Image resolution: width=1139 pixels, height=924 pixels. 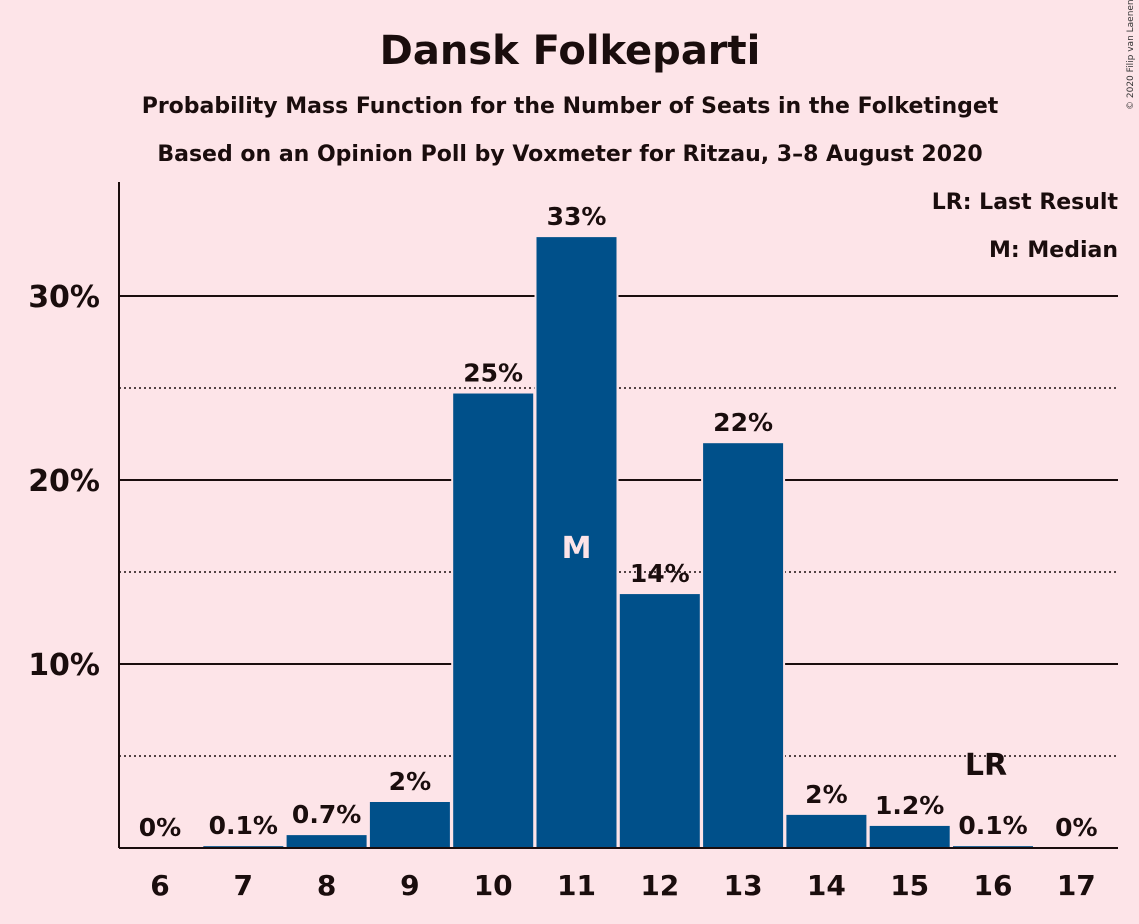 What do you see at coordinates (826, 885) in the screenshot?
I see `x-tick-label: 14` at bounding box center [826, 885].